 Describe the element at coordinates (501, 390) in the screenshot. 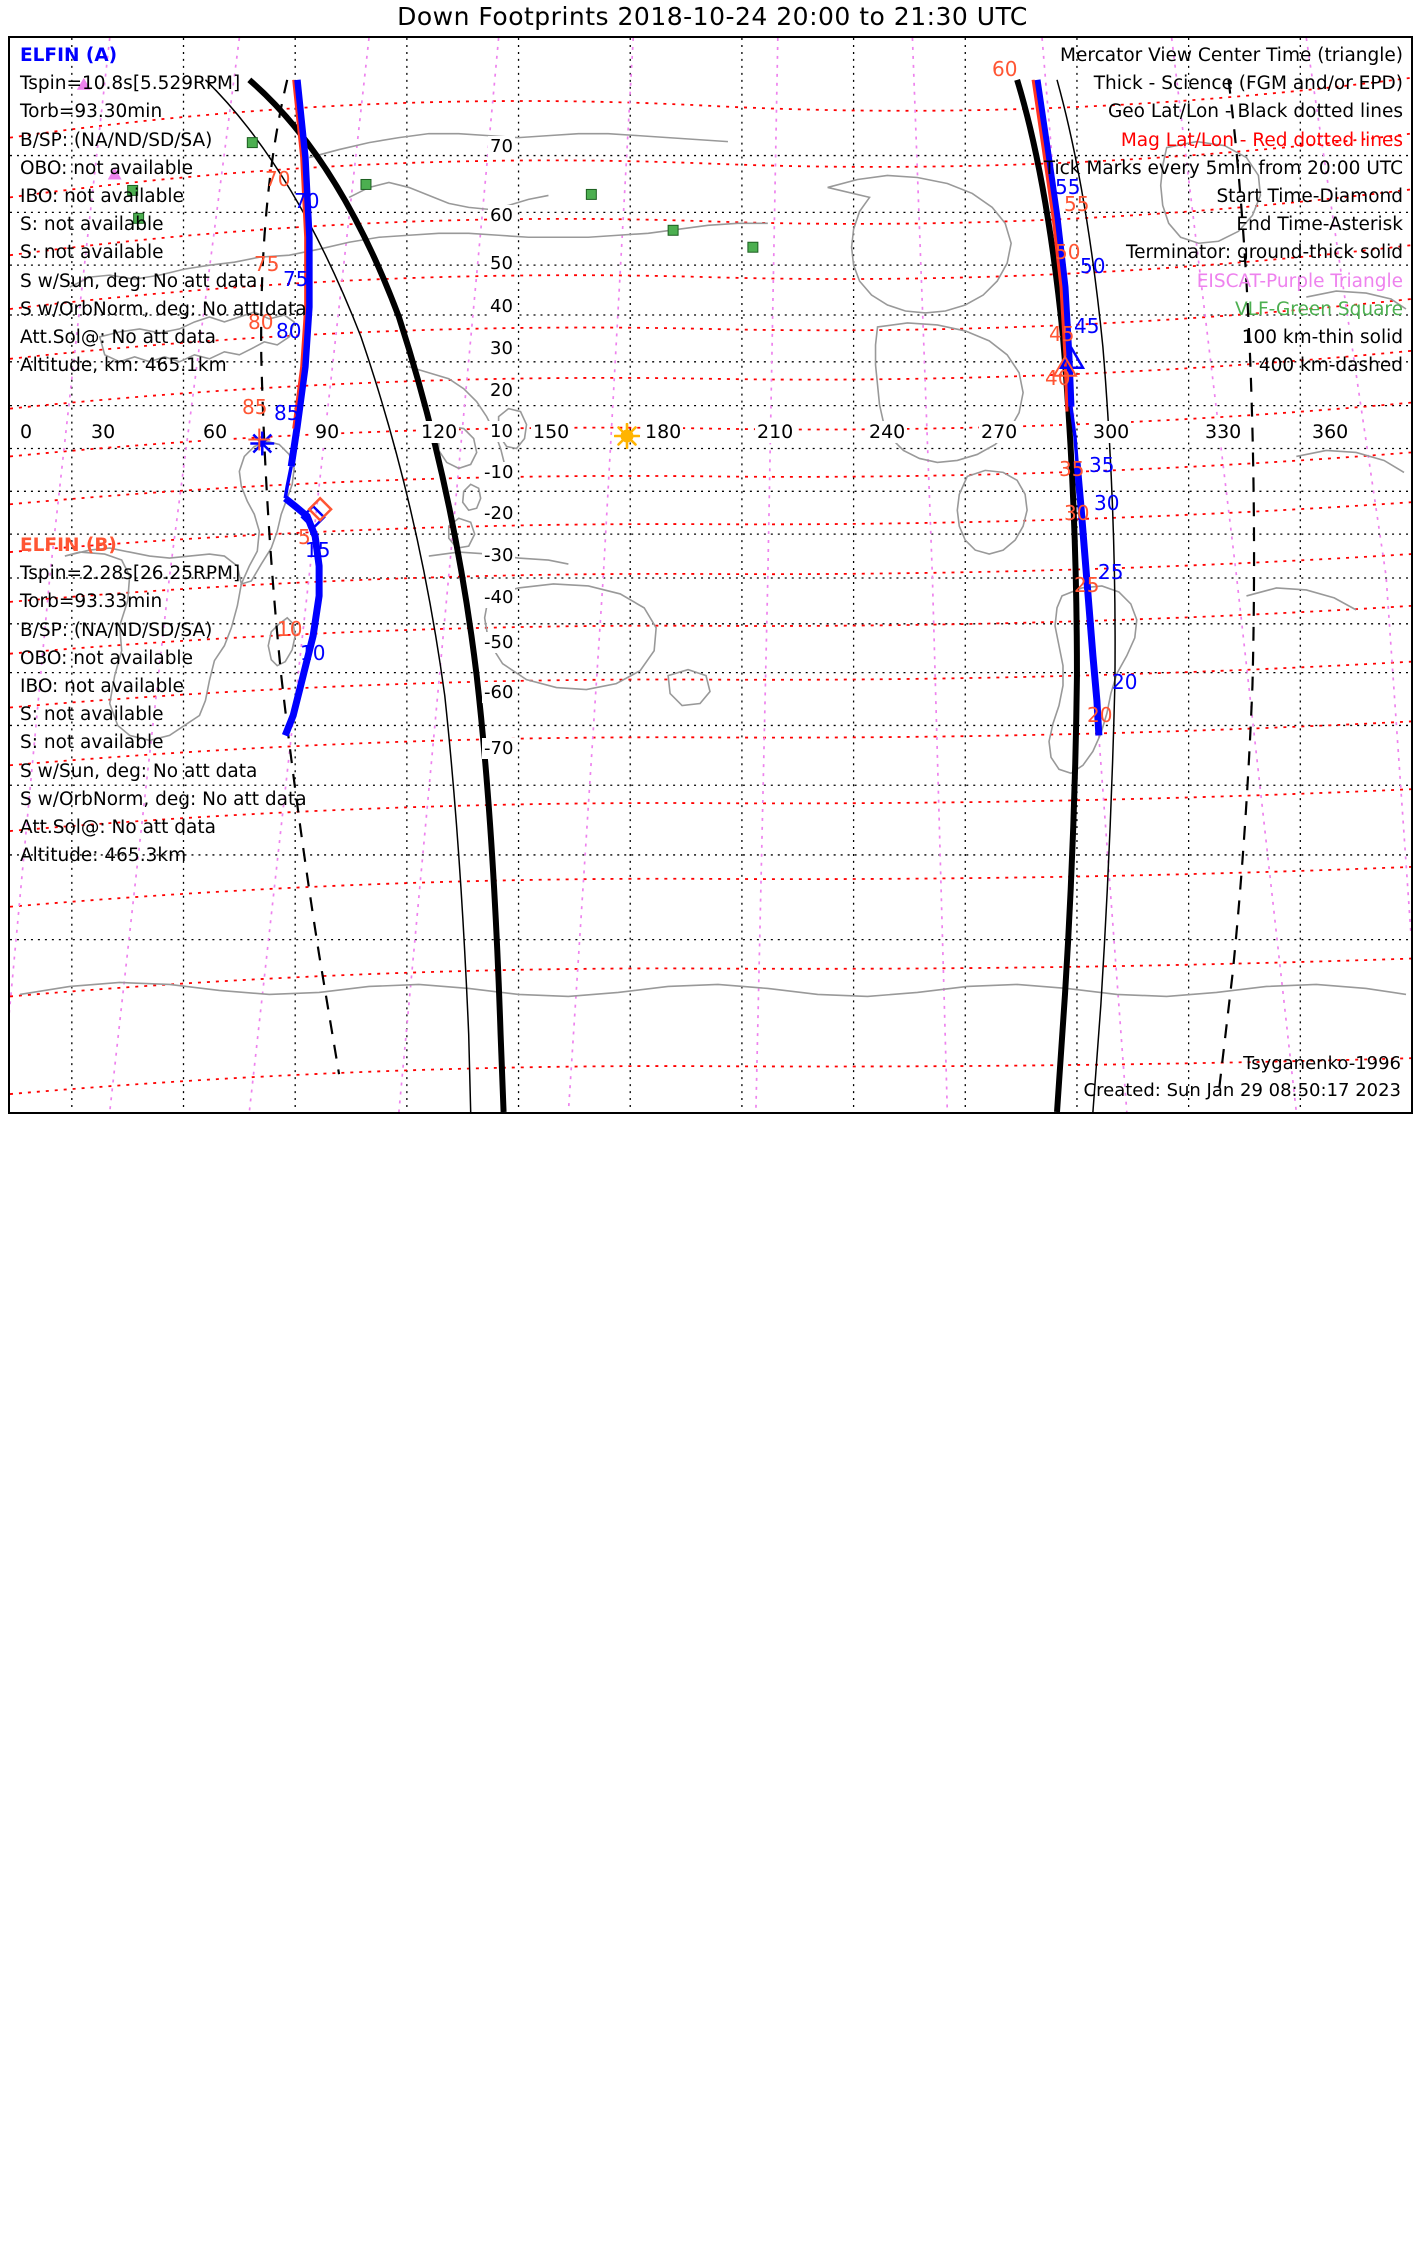

I see `ytick-20: 20` at that location.